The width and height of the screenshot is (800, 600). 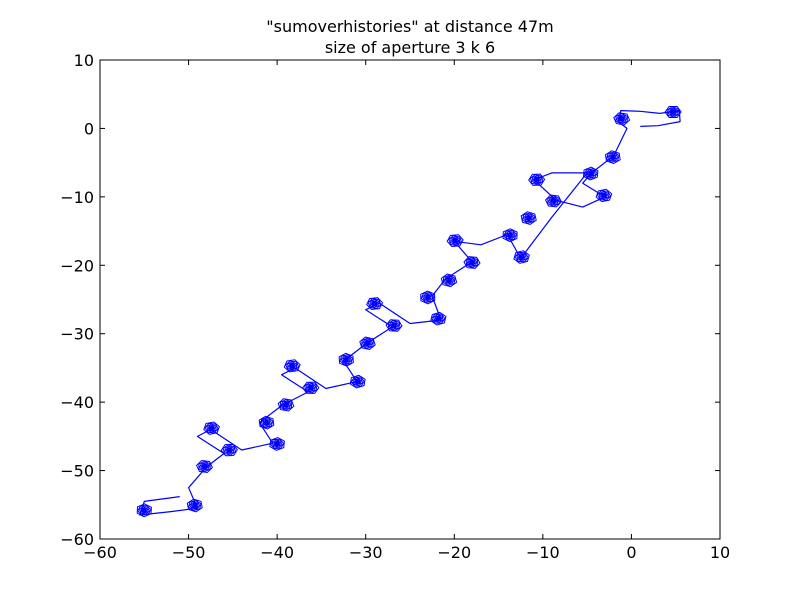 I want to click on y-tick-label: −50, so click(x=77, y=471).